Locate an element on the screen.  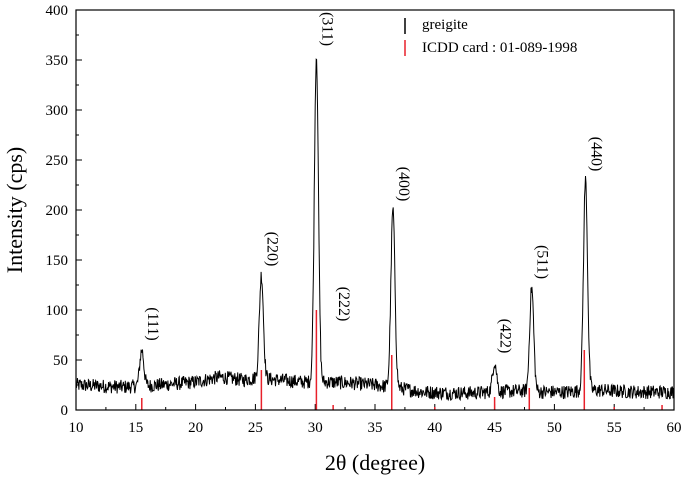
peak-label: (111) is located at coordinates (152, 323).